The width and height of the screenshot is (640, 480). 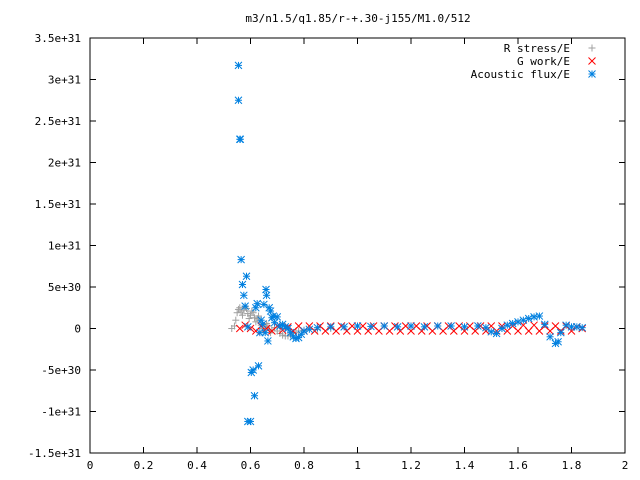 What do you see at coordinates (357, 18) in the screenshot?
I see `chart-title: m3/n1.5/q1.85/r-+.30-j155/M1.0/512` at bounding box center [357, 18].